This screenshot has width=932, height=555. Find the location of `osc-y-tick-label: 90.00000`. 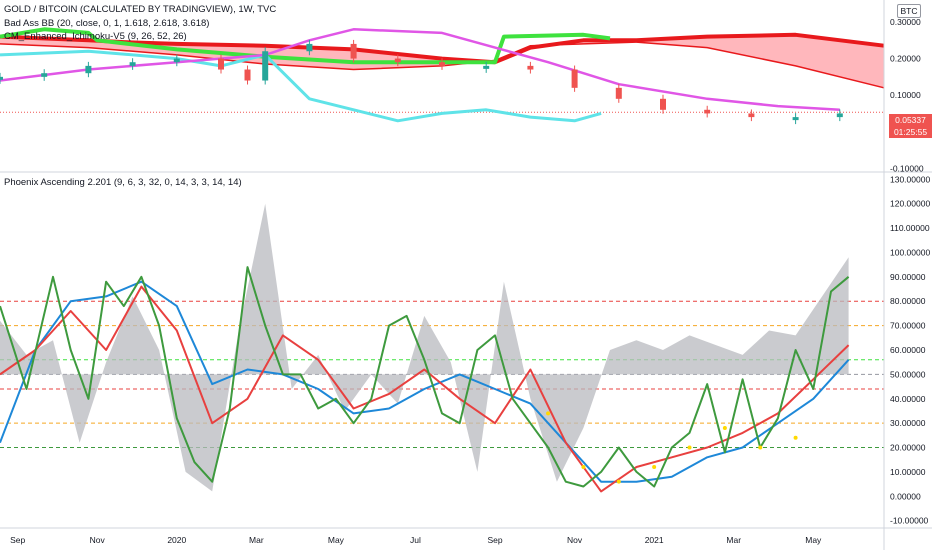

osc-y-tick-label: 90.00000 is located at coordinates (908, 277).